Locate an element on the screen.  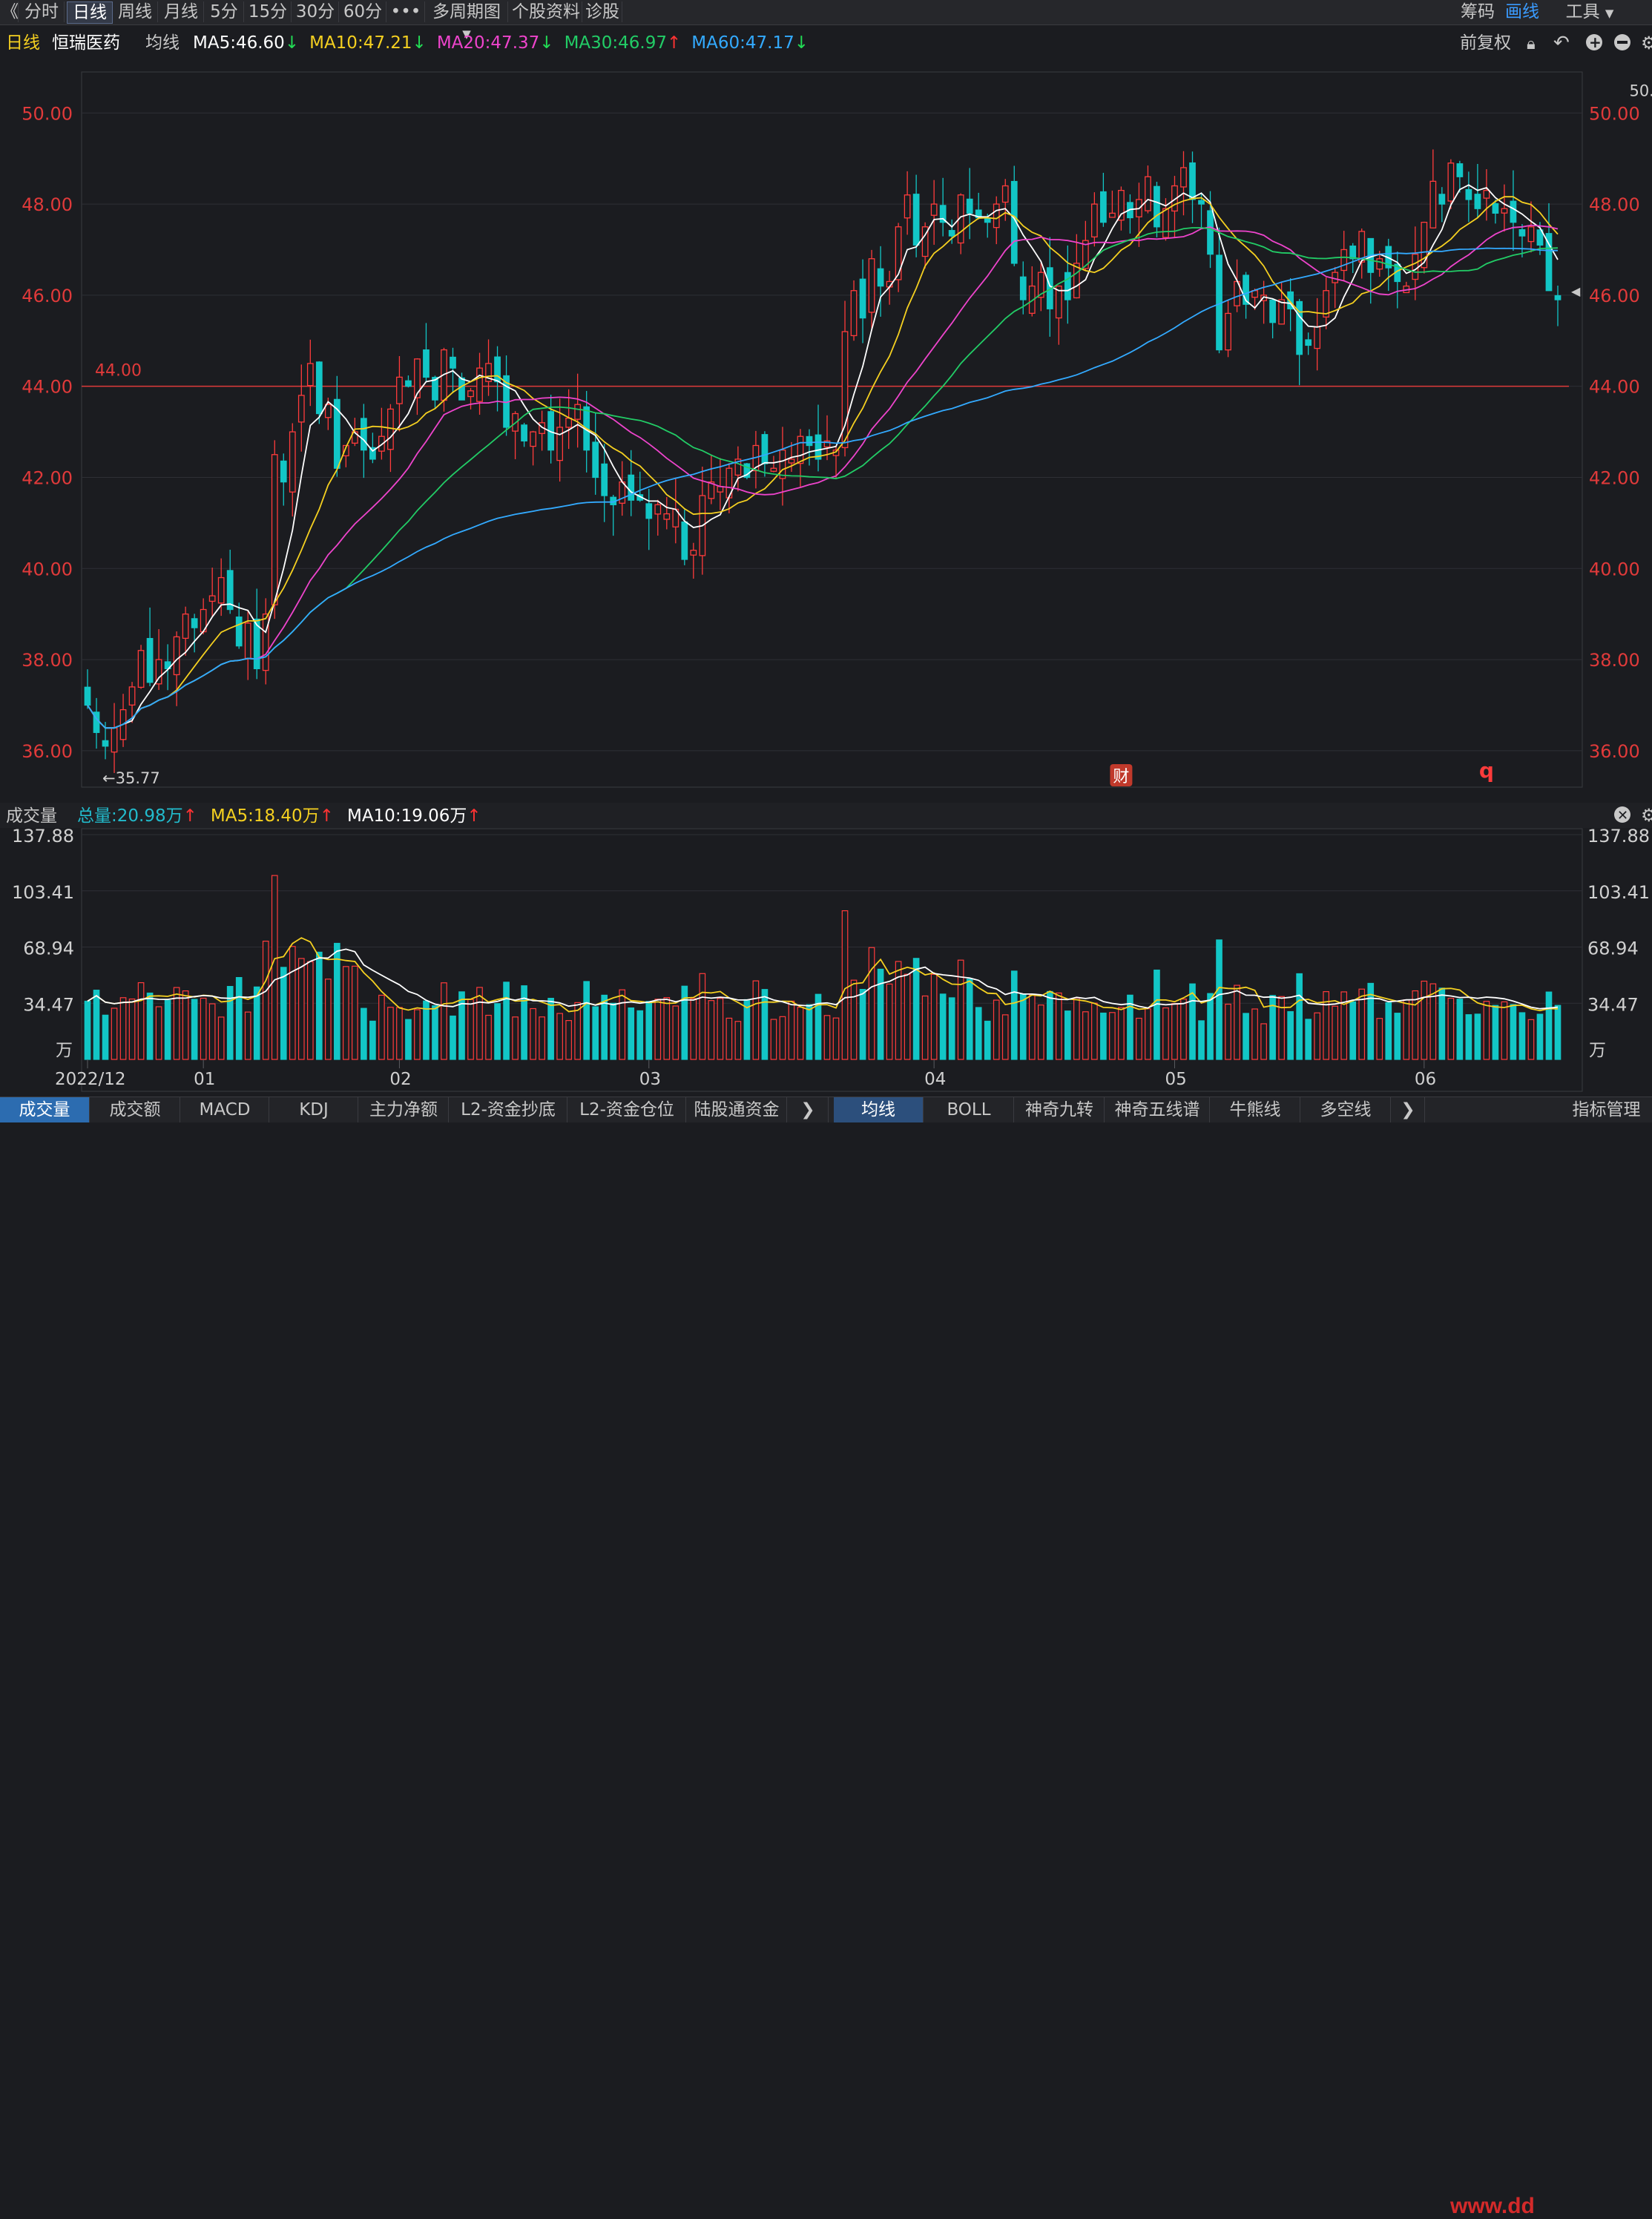
back-icon: 《 is located at coordinates (10, 11).